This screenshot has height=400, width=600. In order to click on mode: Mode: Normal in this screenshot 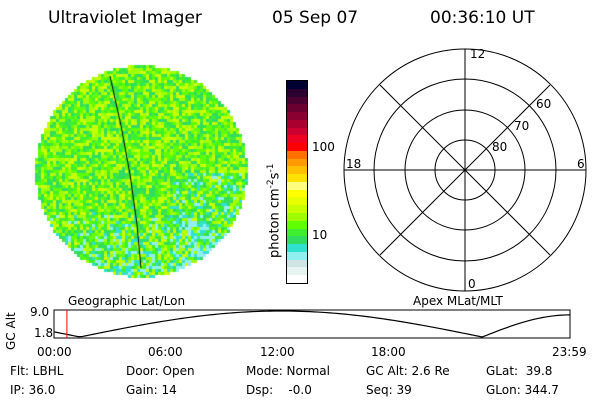, I will do `click(288, 371)`.